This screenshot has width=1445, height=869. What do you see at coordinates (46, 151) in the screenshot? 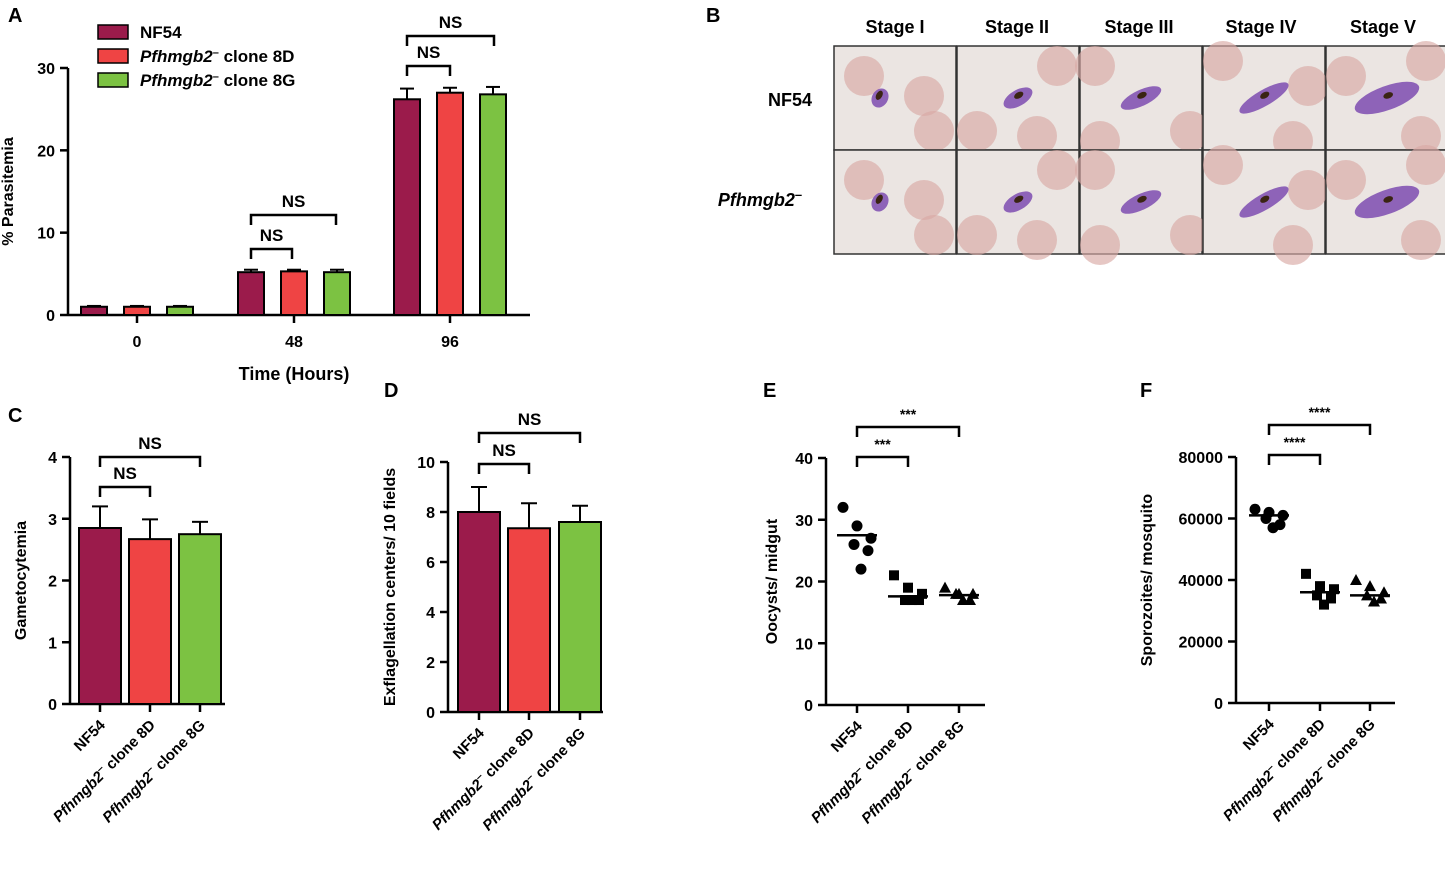
I see `chart-a-y-tick-label: 20` at bounding box center [46, 151].